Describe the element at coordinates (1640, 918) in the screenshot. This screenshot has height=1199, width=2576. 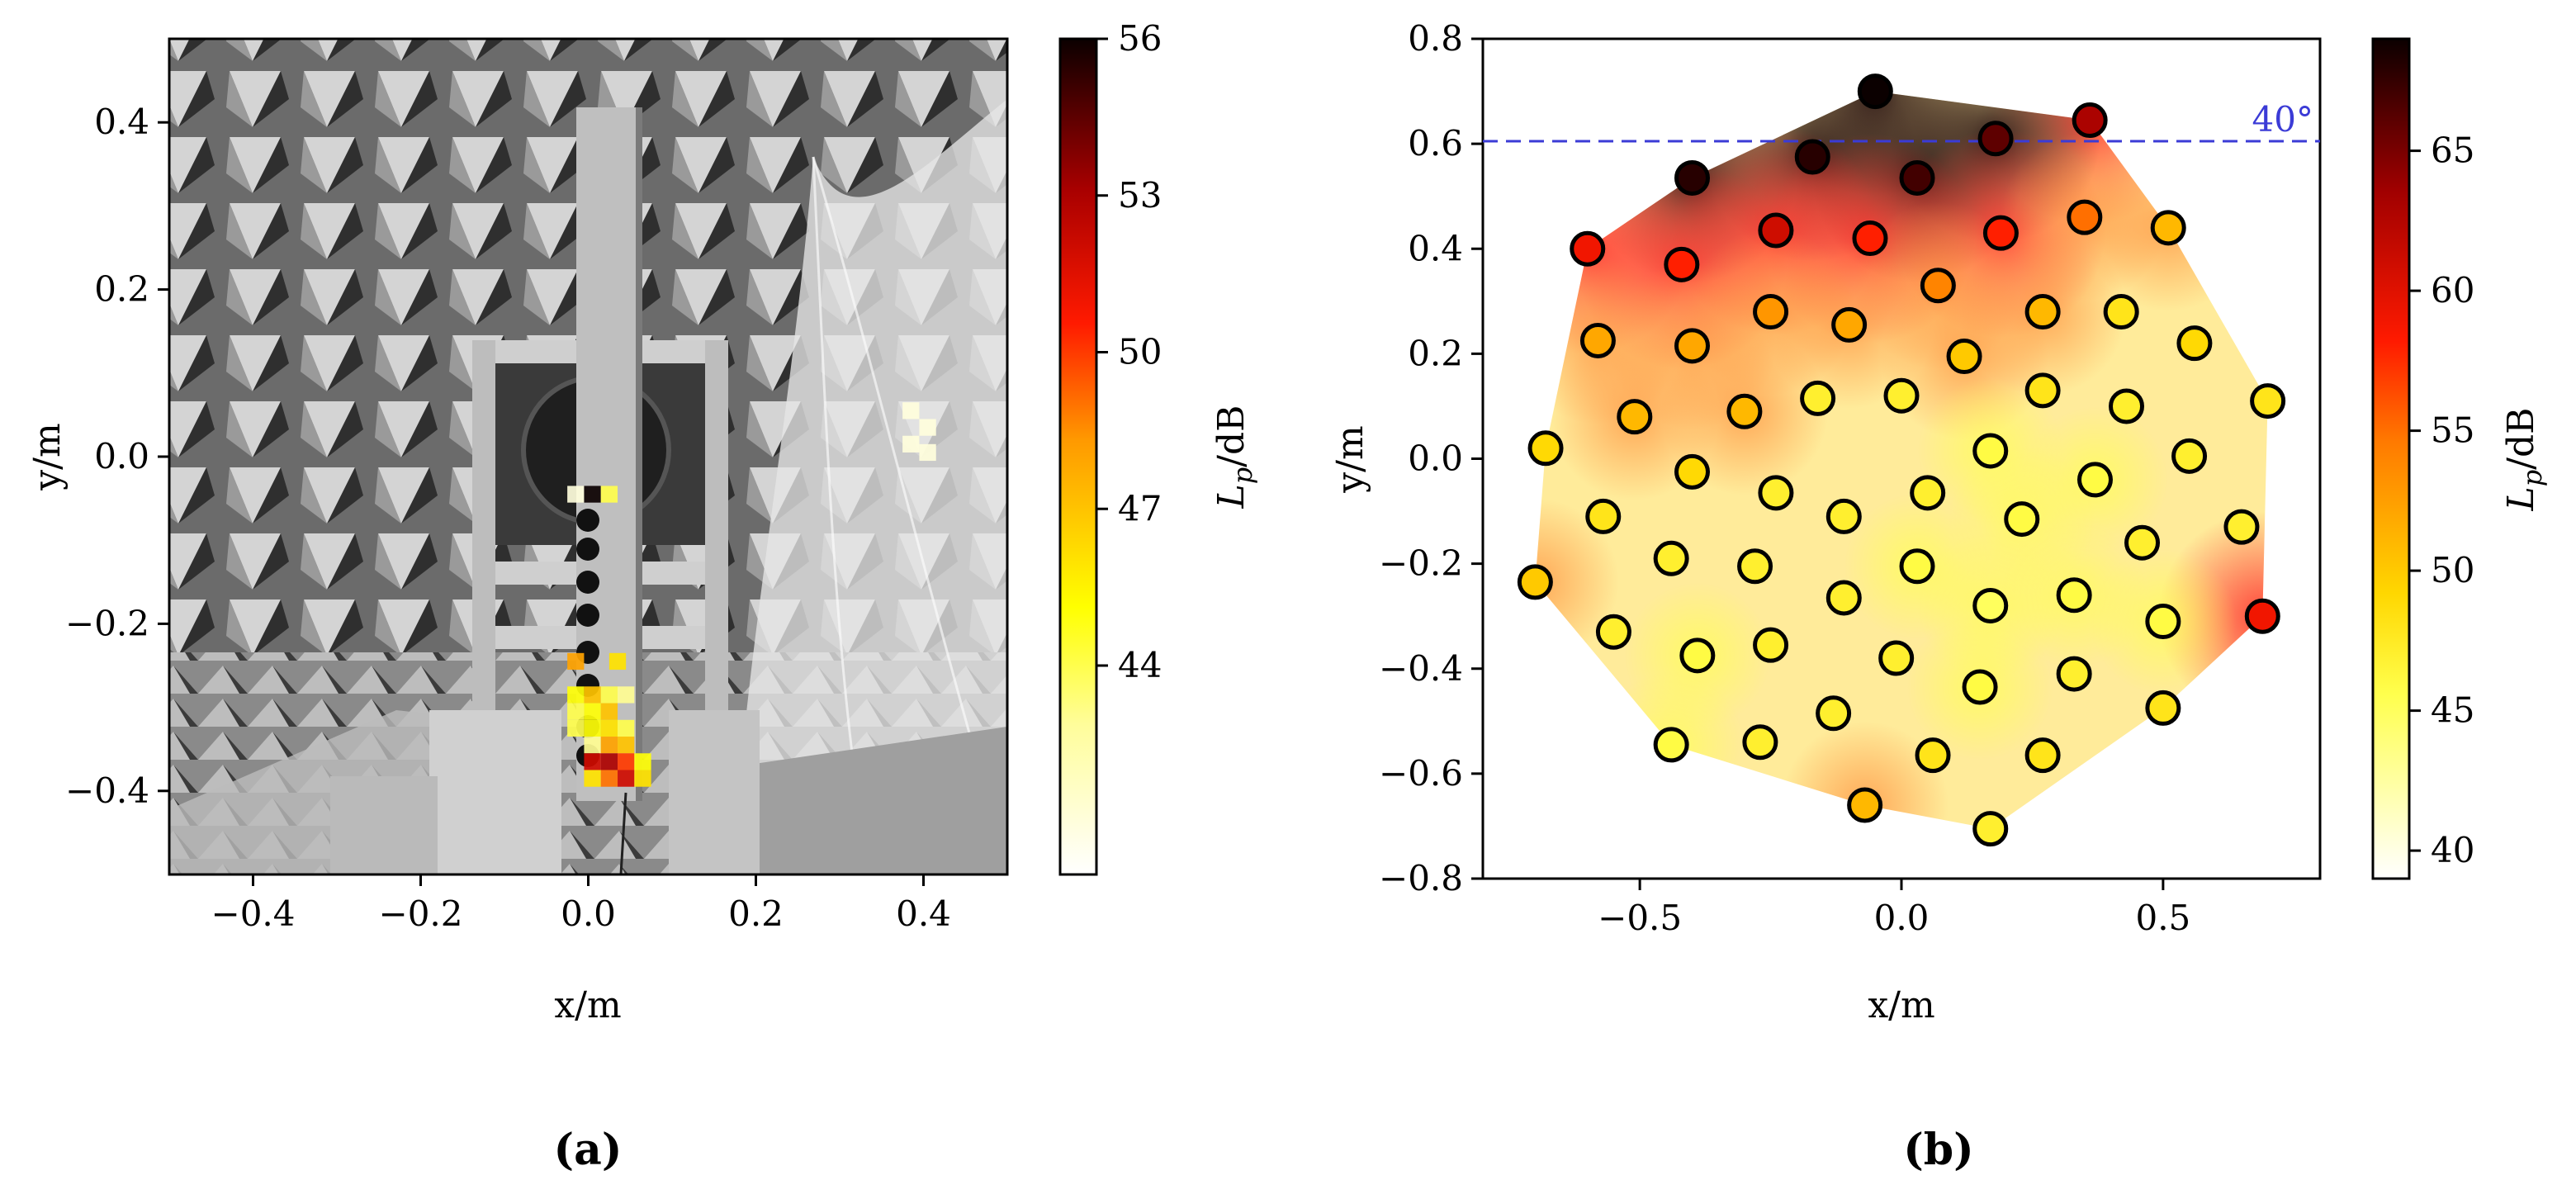
I see `b-xtick-label: −0.5` at that location.